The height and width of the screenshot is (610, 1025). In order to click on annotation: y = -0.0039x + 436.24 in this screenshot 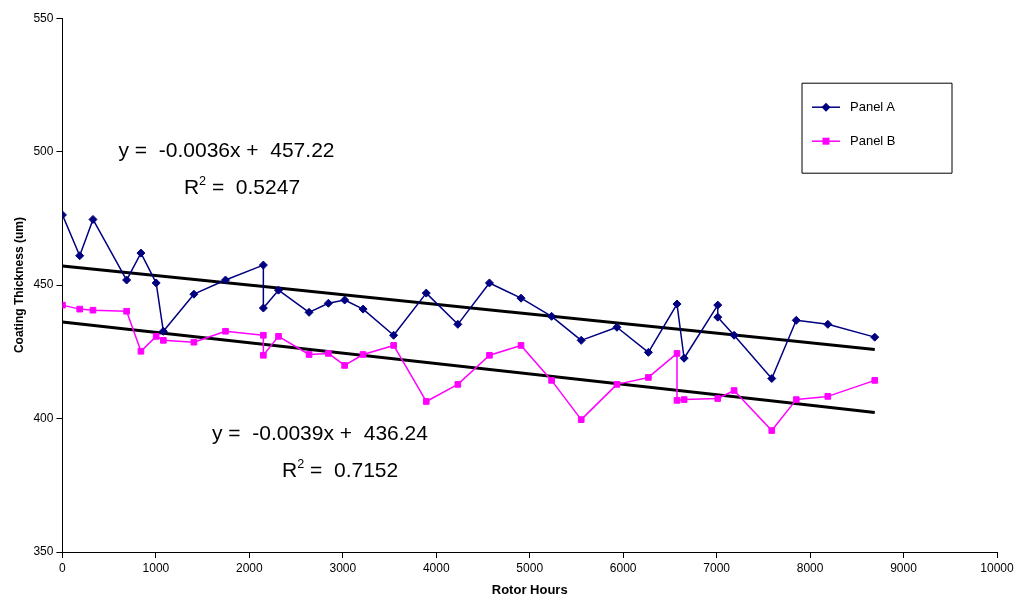, I will do `click(320, 432)`.